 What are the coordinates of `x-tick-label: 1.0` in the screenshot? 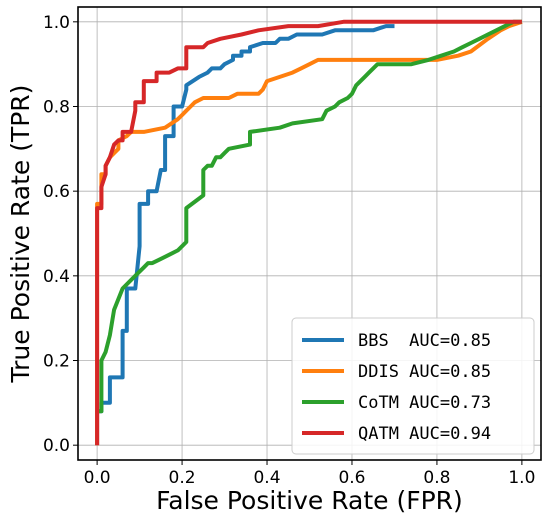 It's located at (521, 478).